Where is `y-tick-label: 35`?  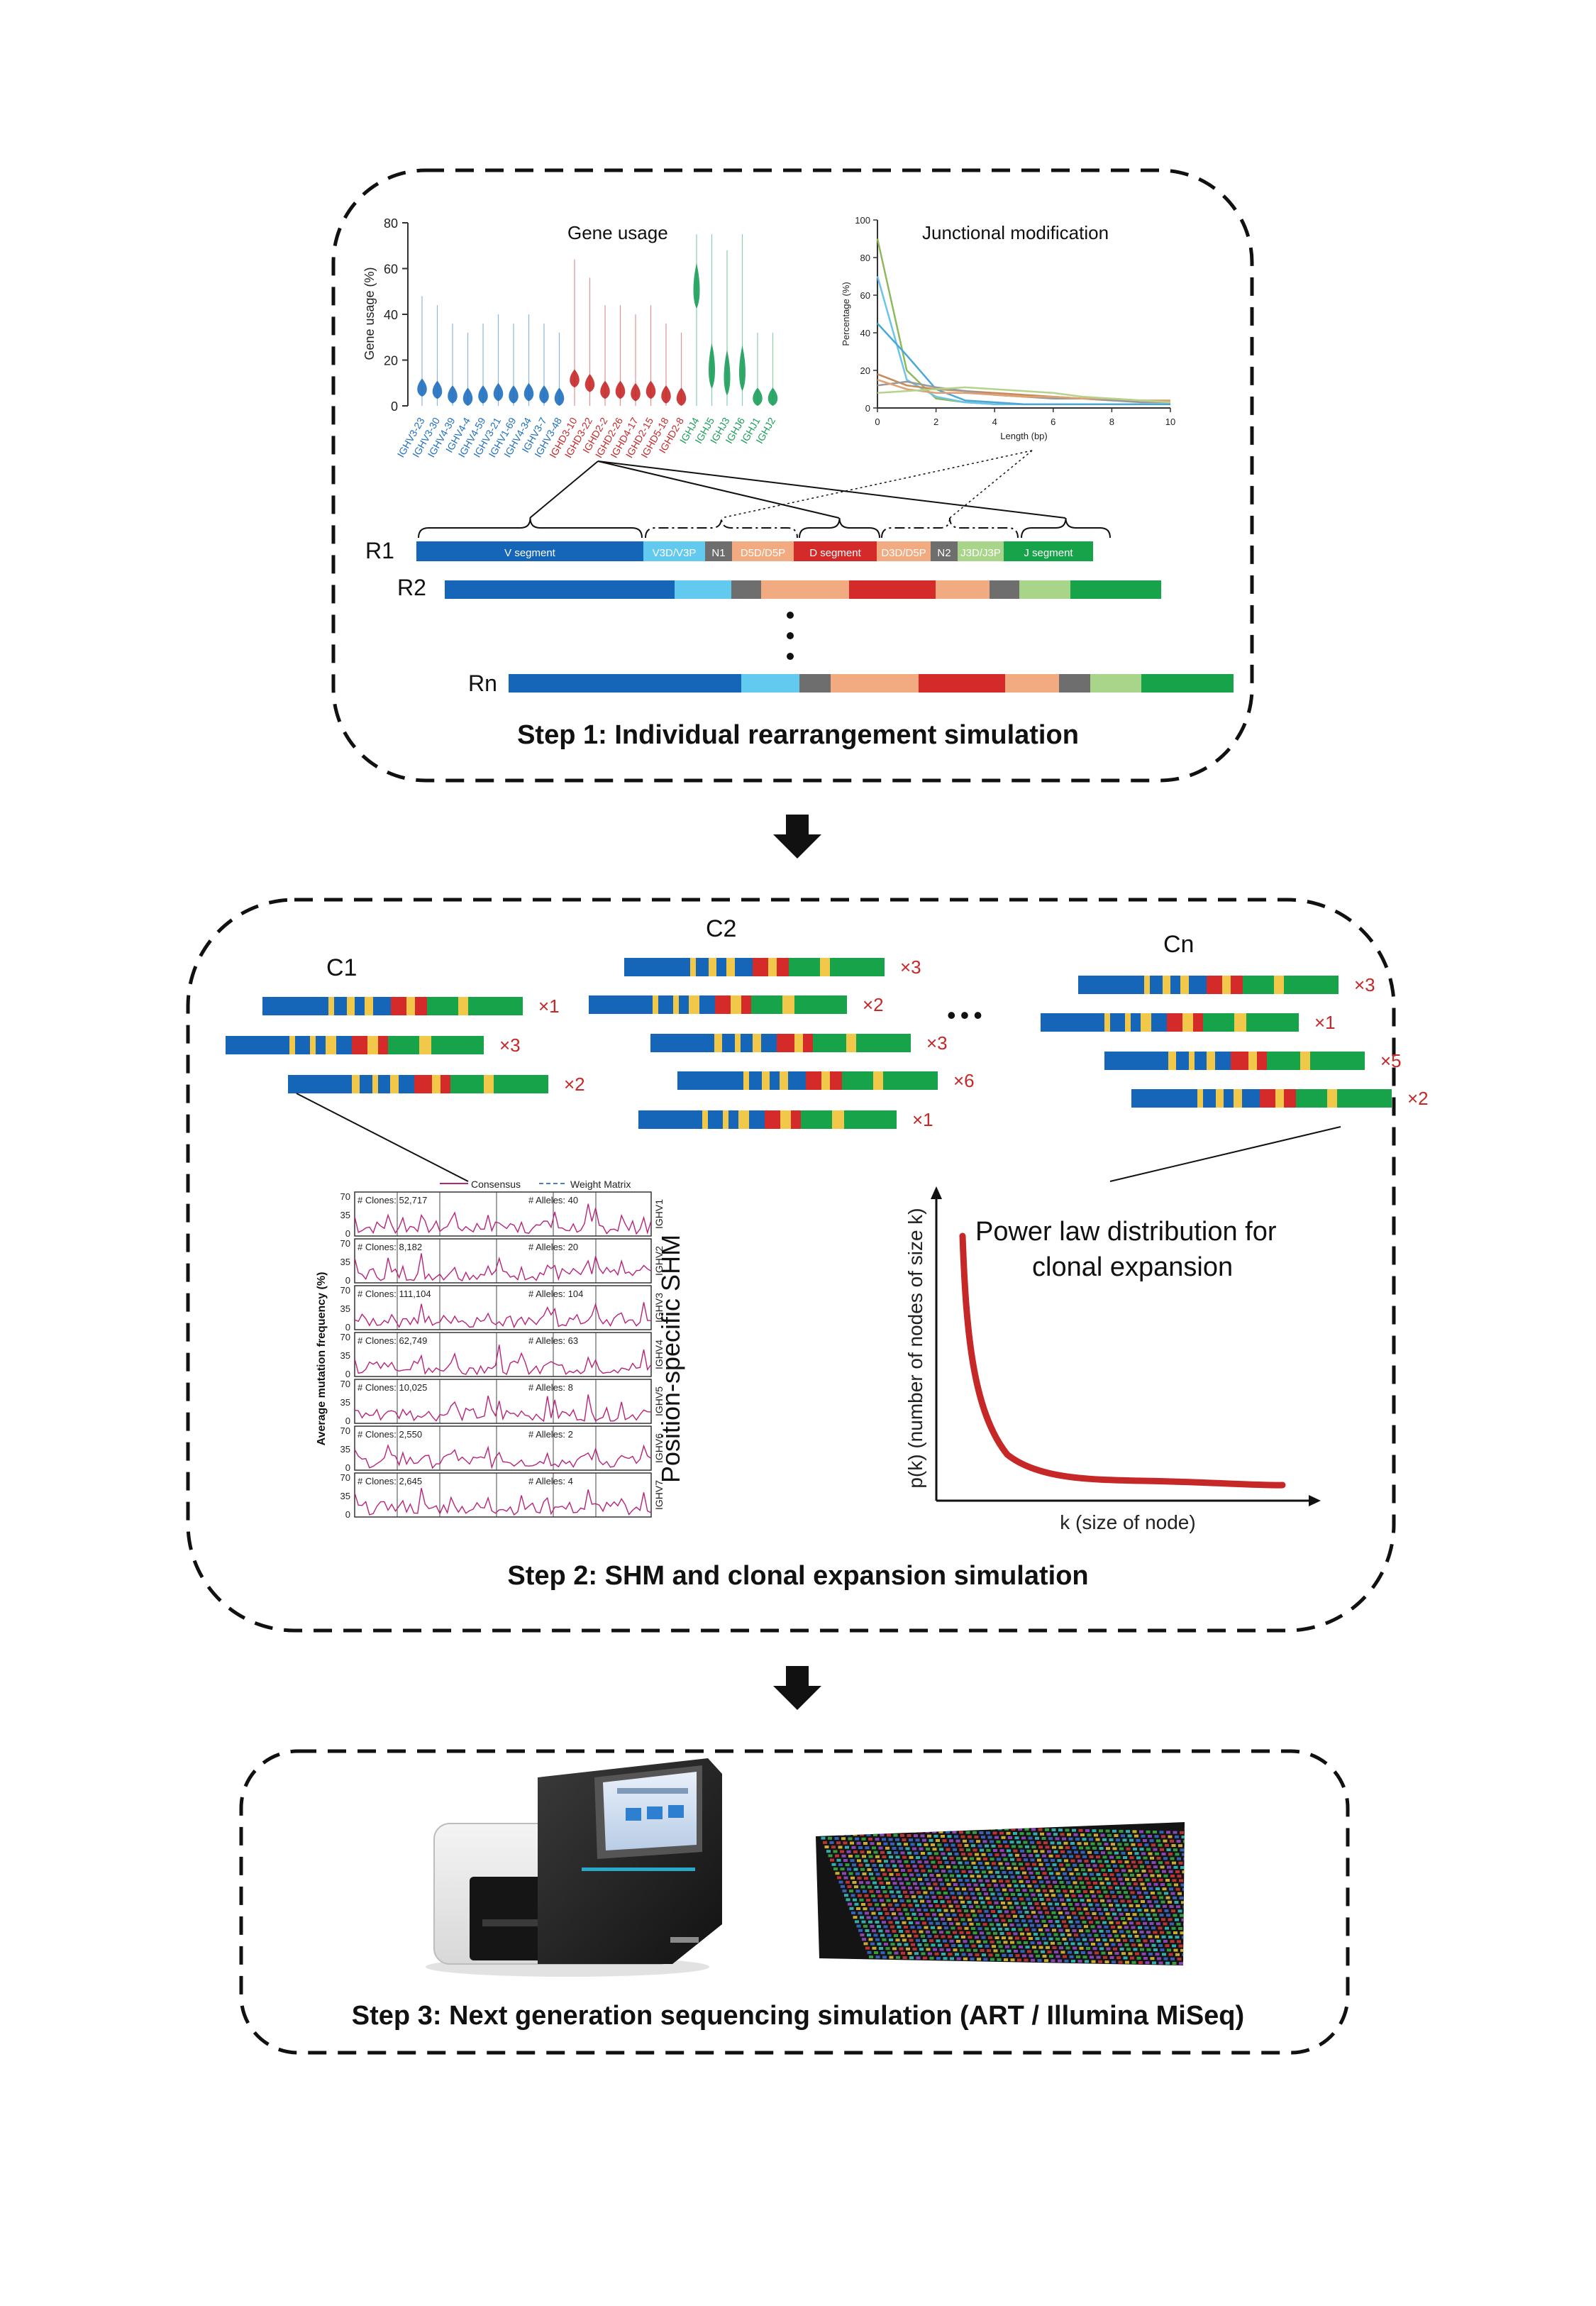
y-tick-label: 35 is located at coordinates (345, 1215).